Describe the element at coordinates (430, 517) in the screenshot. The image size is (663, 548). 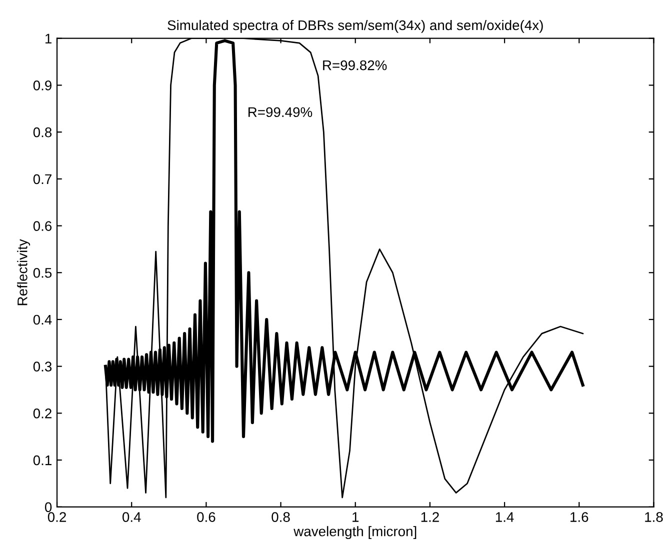
I see `x-tick-label: 1.2` at that location.